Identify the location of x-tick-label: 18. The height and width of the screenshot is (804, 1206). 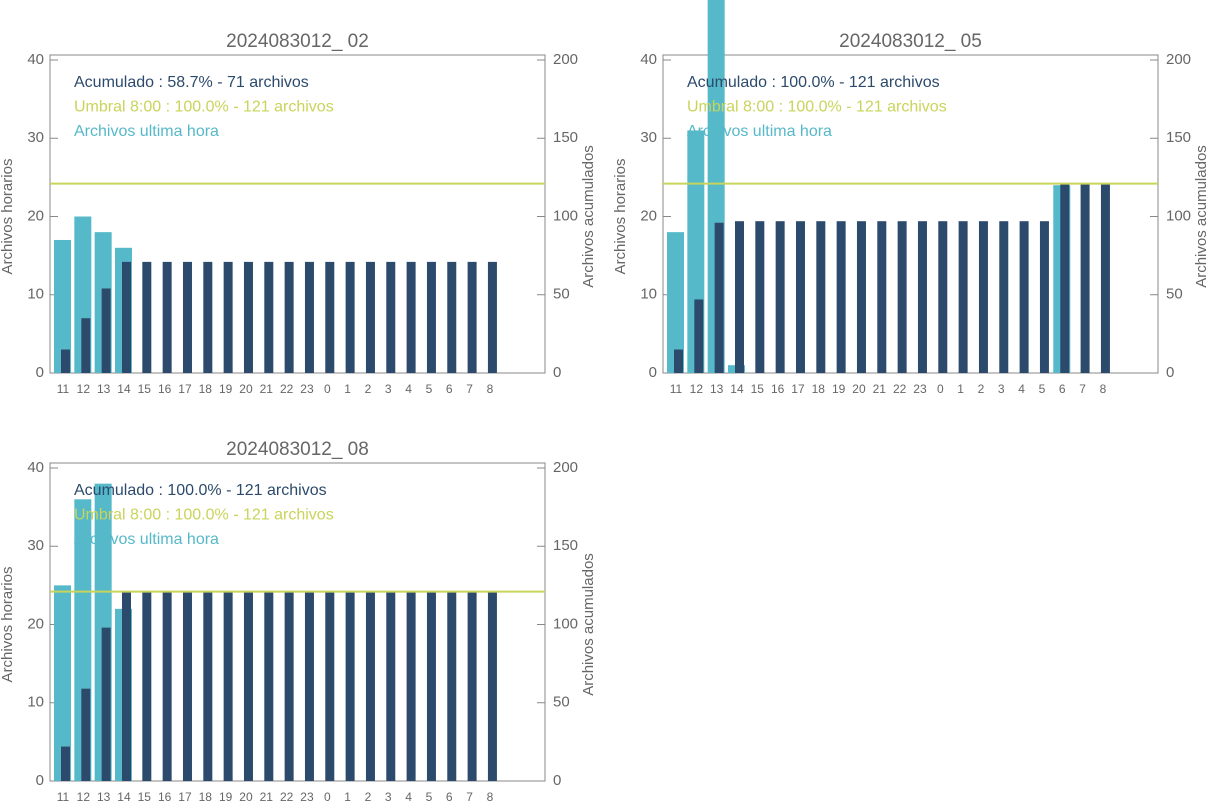
(206, 389).